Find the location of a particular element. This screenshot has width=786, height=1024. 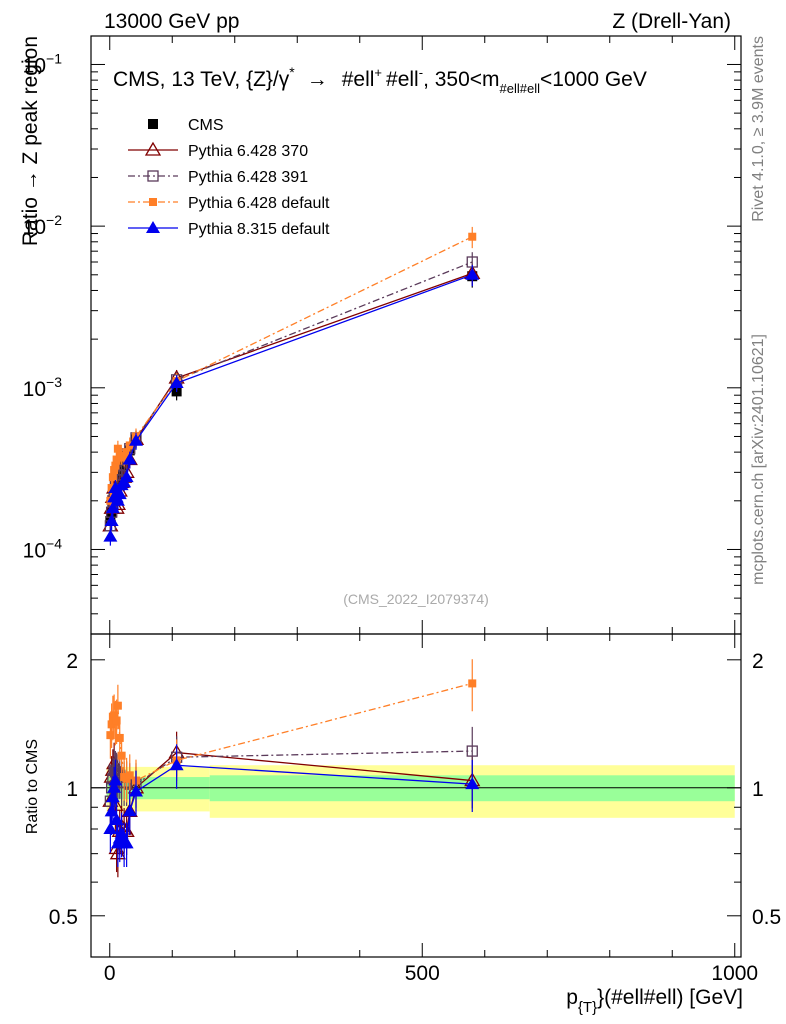

legend-entry-label: Pythia 6.428 default is located at coordinates (259, 203).